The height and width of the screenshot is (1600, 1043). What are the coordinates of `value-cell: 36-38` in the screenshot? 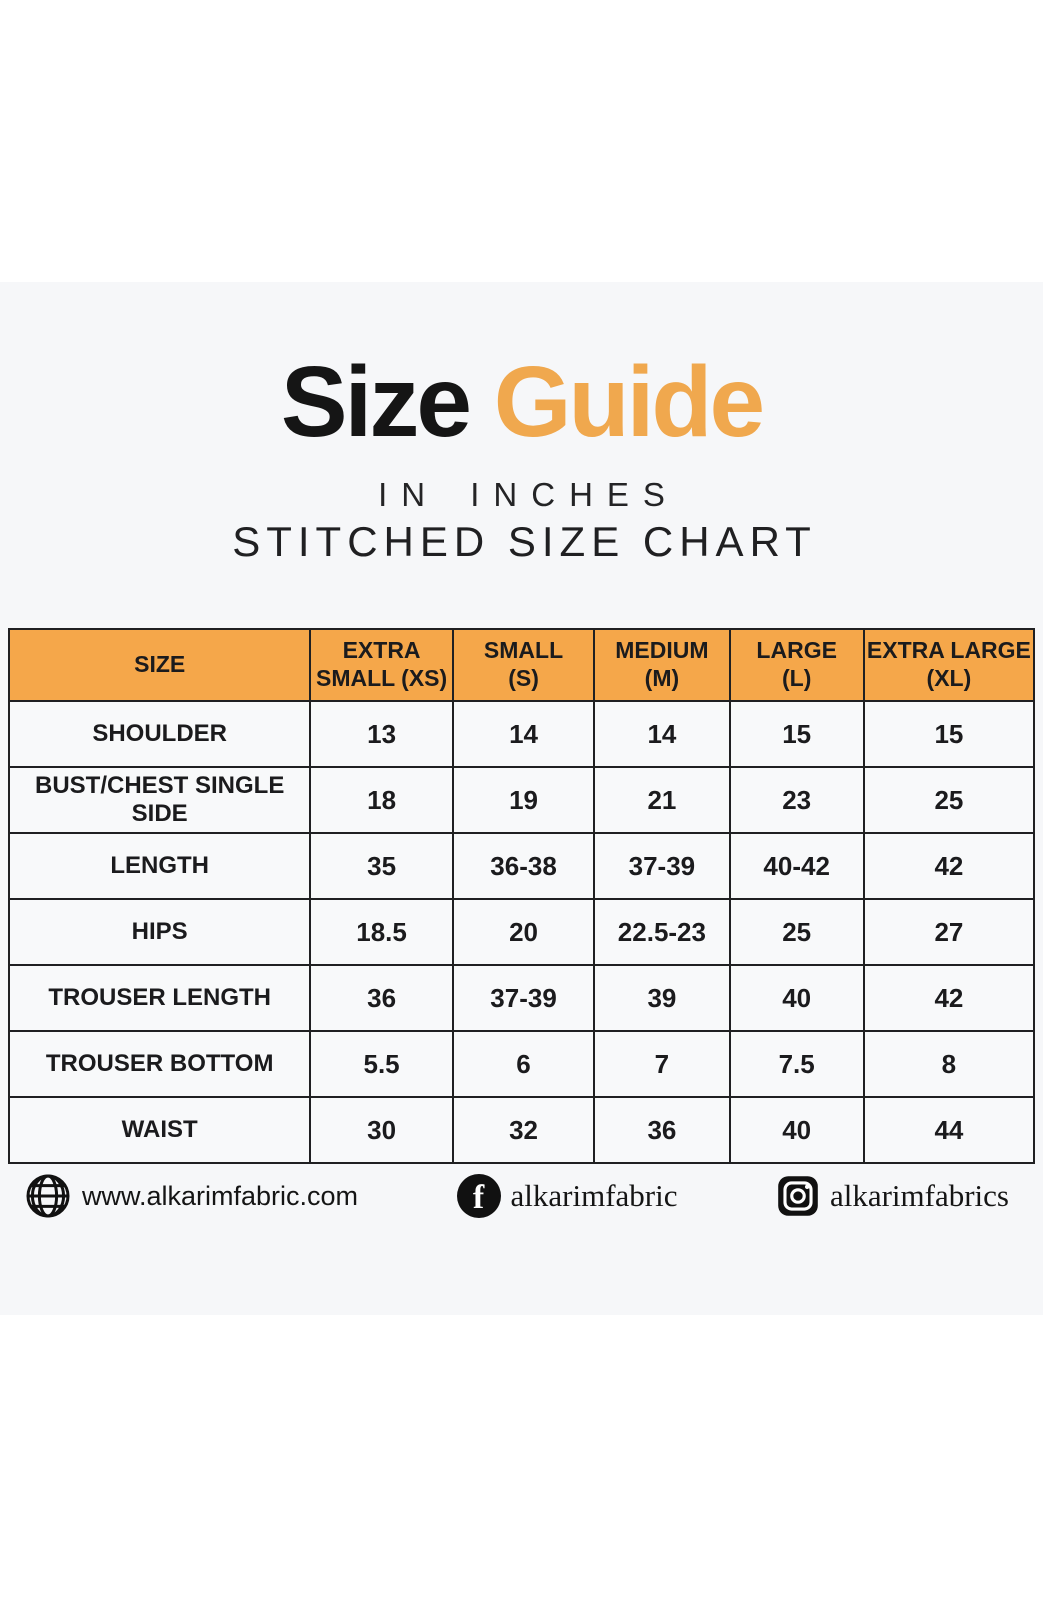 It's located at (523, 866).